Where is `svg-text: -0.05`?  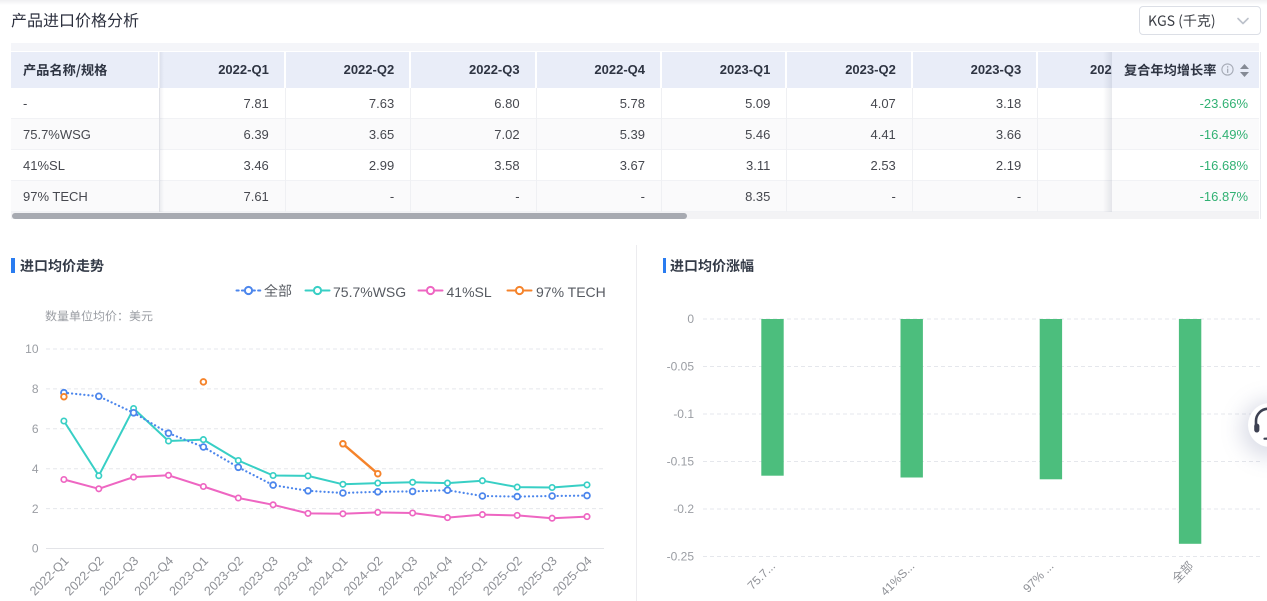 svg-text: -0.05 is located at coordinates (681, 367).